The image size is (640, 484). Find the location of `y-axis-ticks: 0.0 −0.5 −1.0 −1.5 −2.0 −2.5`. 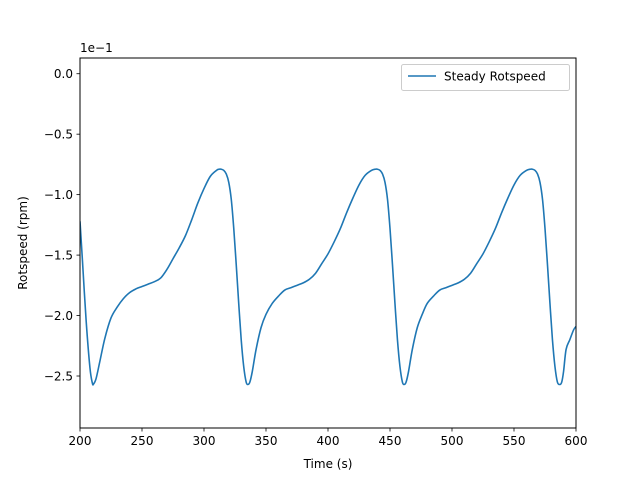

y-axis-ticks: 0.0 −0.5 −1.0 −1.5 −2.0 −2.5 is located at coordinates (62, 225).